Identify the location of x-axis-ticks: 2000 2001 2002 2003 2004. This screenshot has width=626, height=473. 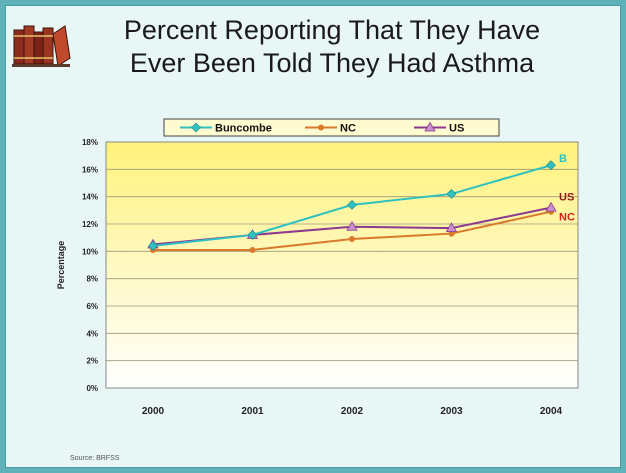
(352, 411).